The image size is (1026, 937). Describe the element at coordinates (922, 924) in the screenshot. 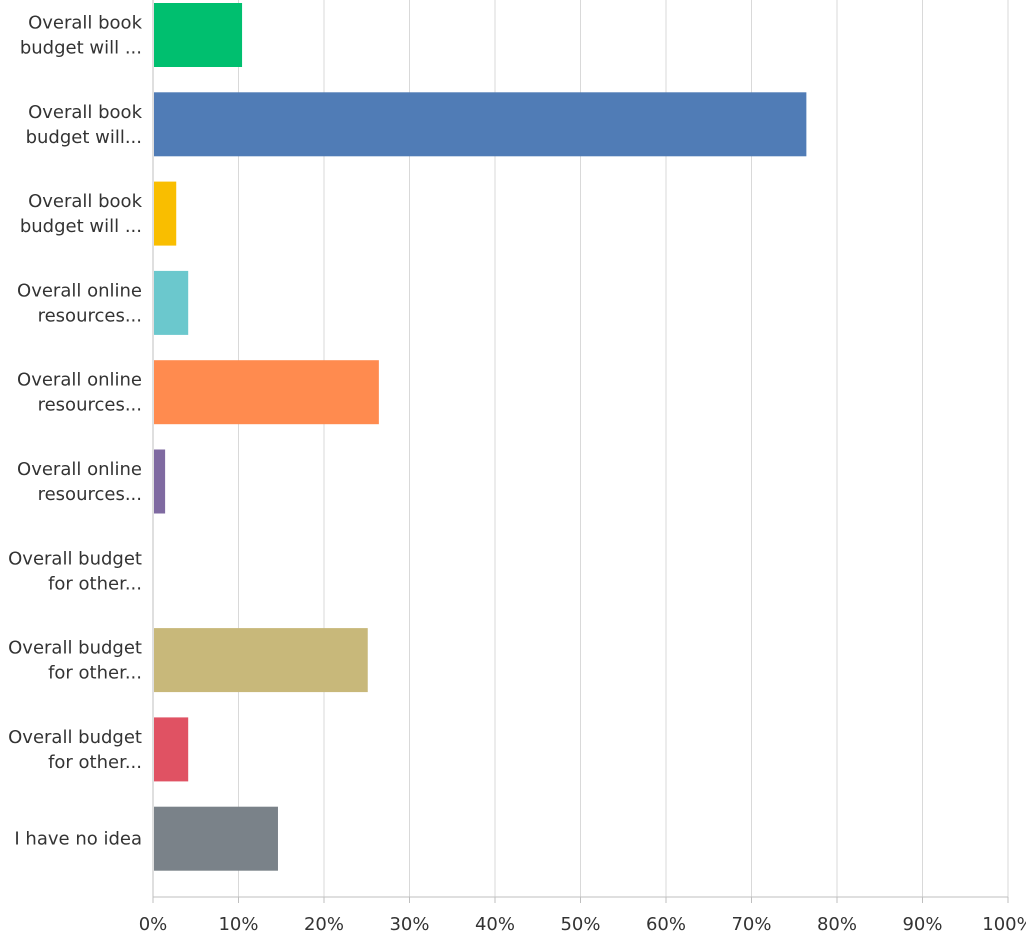

I see `x-tick-label: 90%` at that location.